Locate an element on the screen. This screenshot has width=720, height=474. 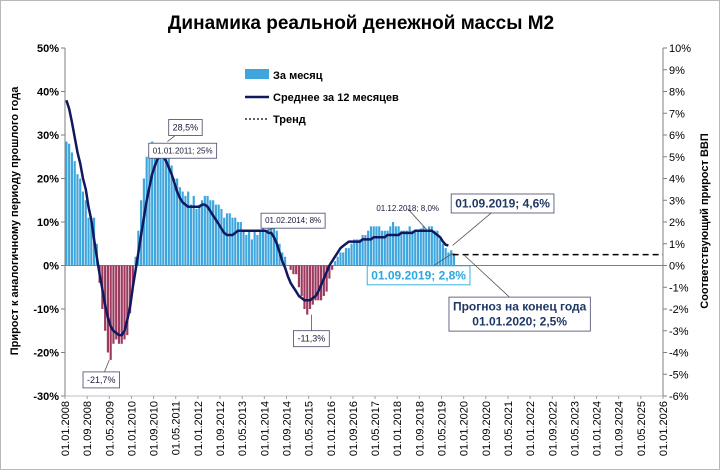
y-tick-label: 10% is located at coordinates (48, 223).